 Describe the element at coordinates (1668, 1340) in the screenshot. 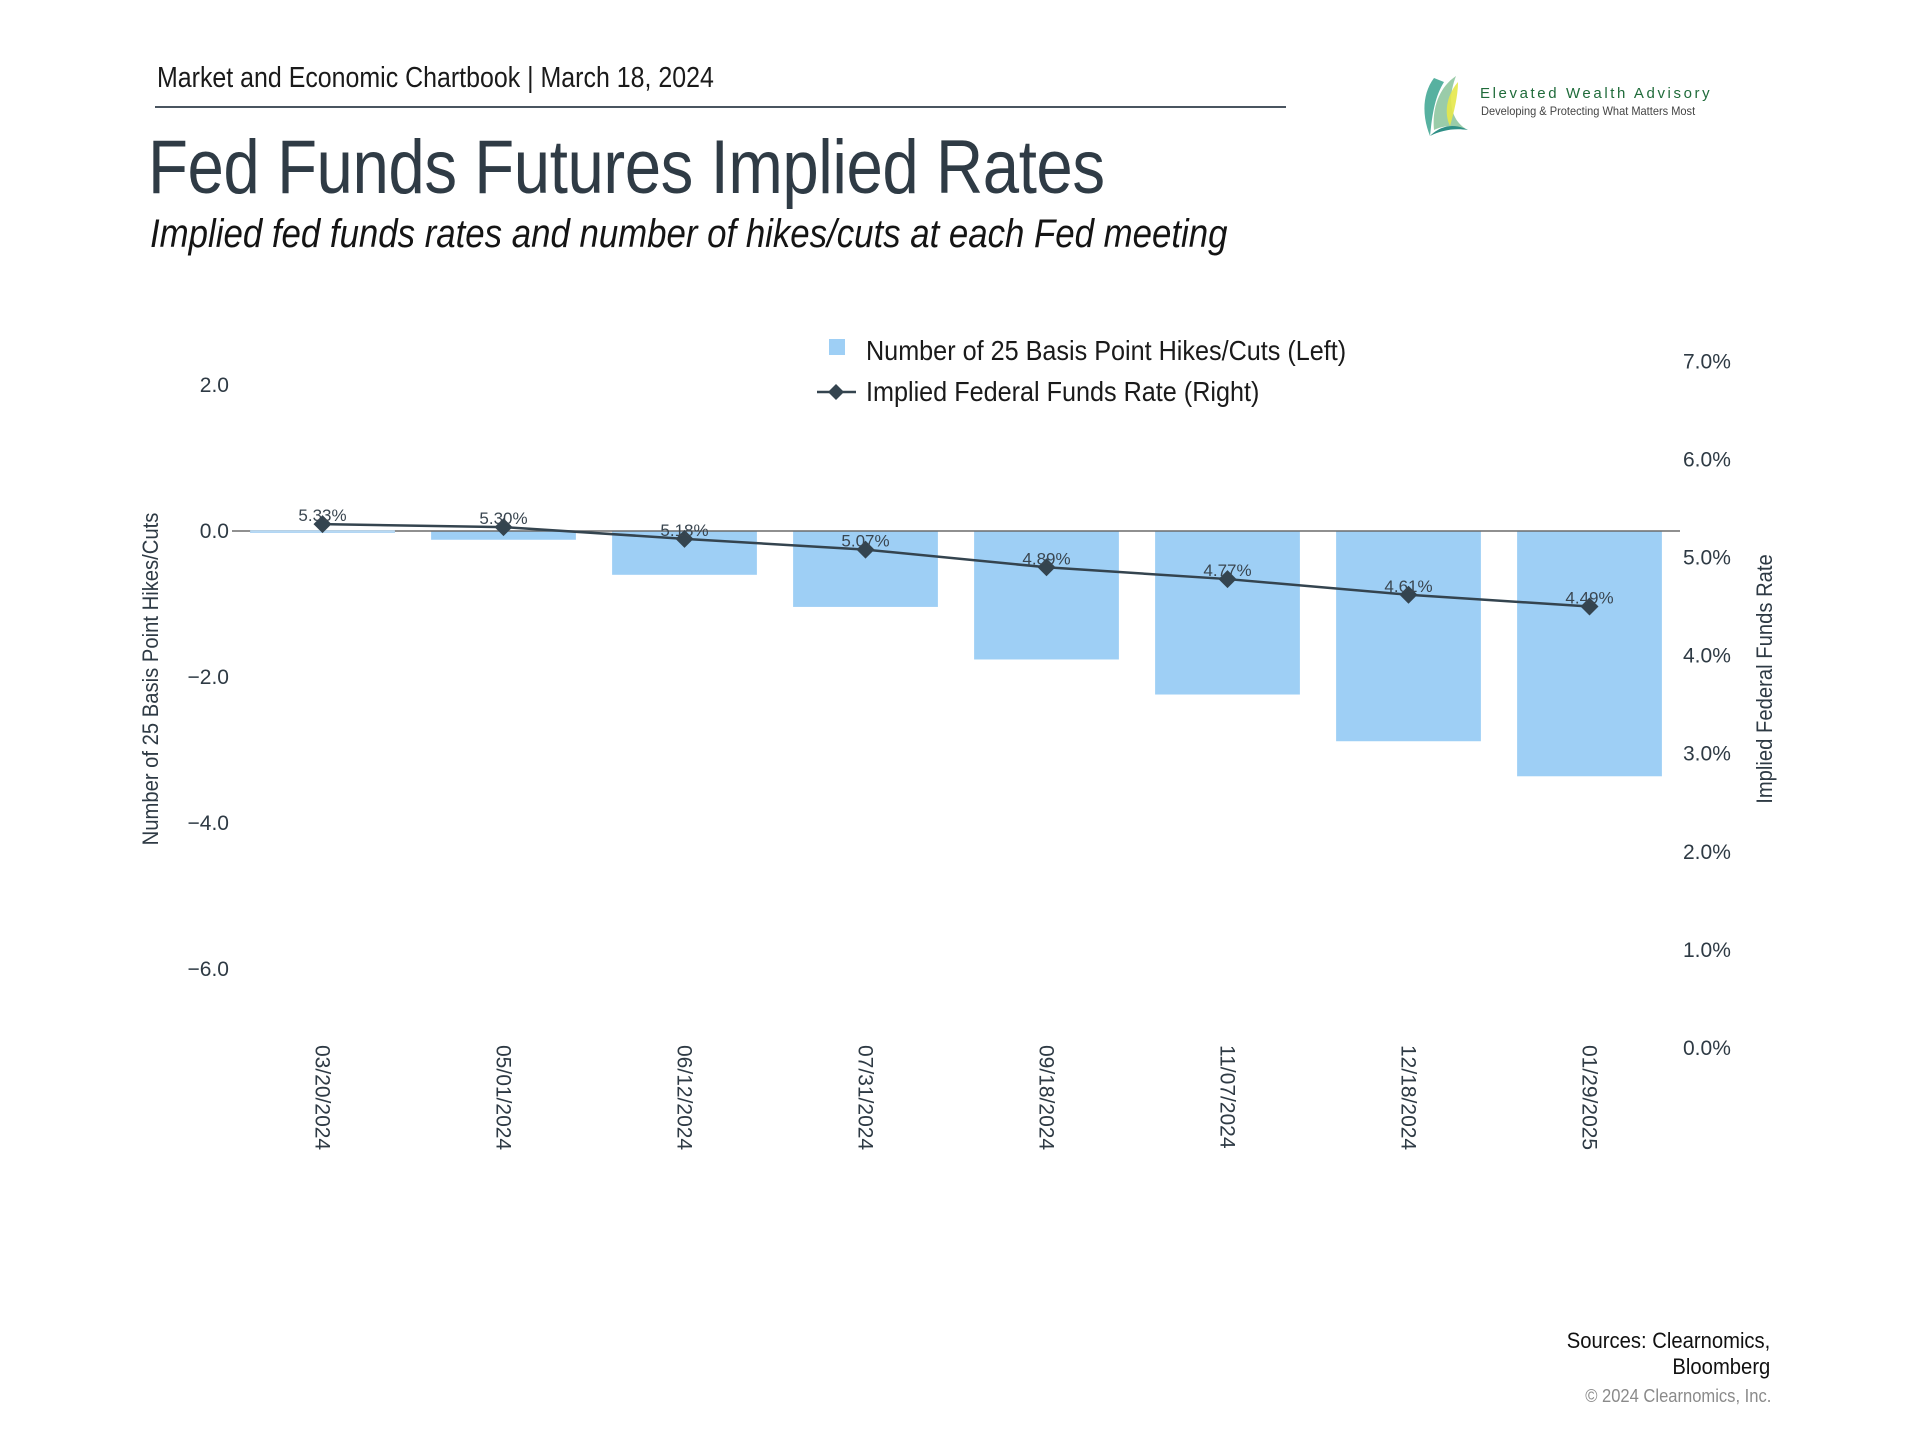

I see `sources-line-1: Sources: Clearnomics,` at that location.